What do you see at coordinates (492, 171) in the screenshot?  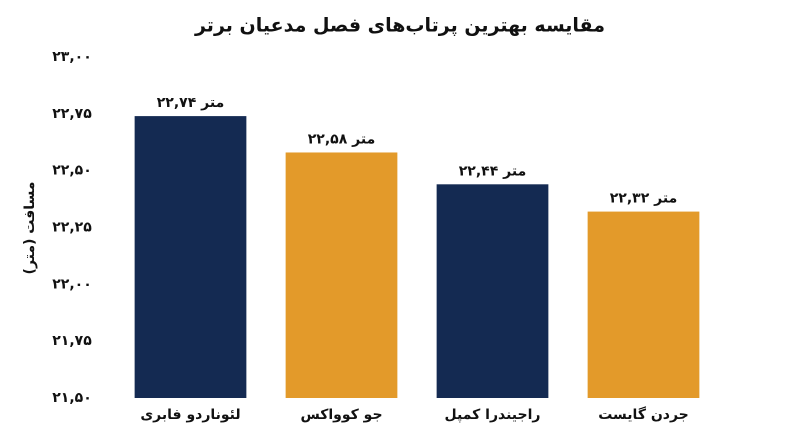 I see `value-label: ۲۲,۴۴ متر` at bounding box center [492, 171].